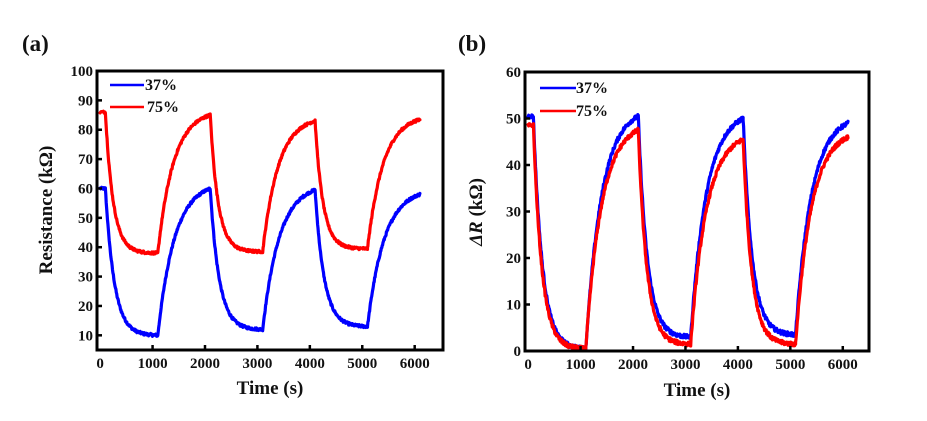 Image resolution: width=927 pixels, height=421 pixels. What do you see at coordinates (476, 240) in the screenshot?
I see `y-axis-title-b-prefix: Δ` at bounding box center [476, 240].